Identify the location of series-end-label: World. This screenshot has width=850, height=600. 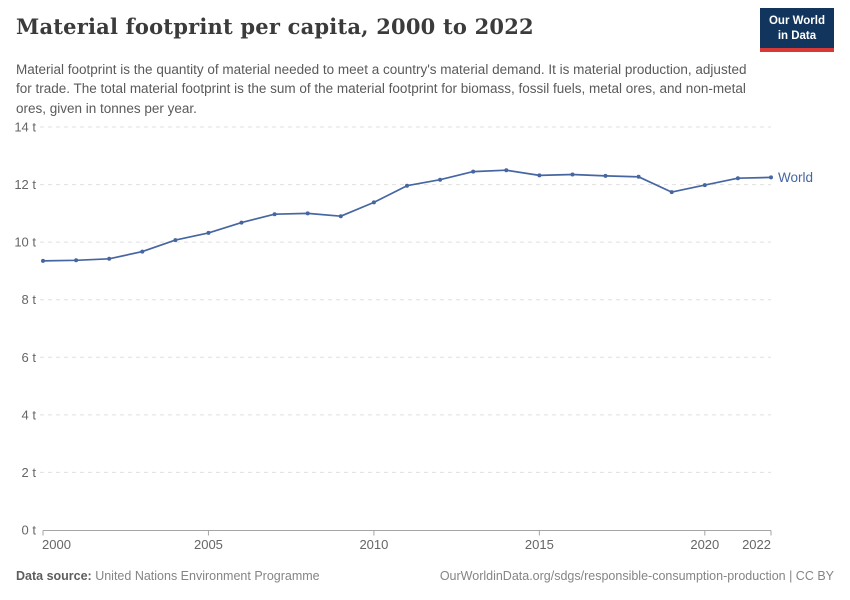
(795, 177).